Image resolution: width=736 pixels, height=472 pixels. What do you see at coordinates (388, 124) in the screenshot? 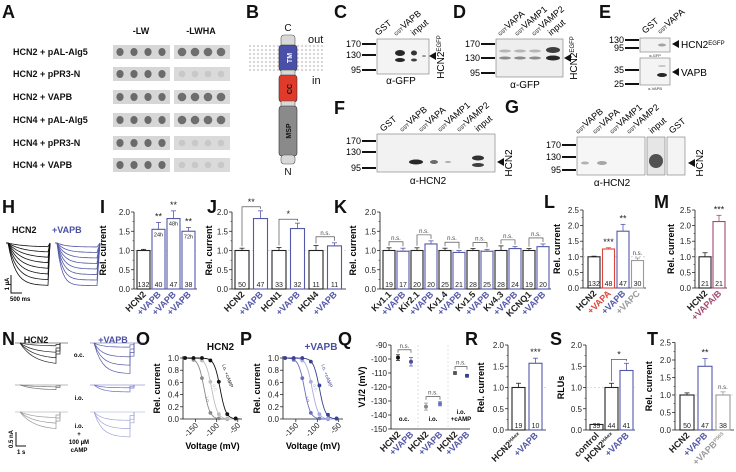
I see `lane-label: GST` at bounding box center [388, 124].